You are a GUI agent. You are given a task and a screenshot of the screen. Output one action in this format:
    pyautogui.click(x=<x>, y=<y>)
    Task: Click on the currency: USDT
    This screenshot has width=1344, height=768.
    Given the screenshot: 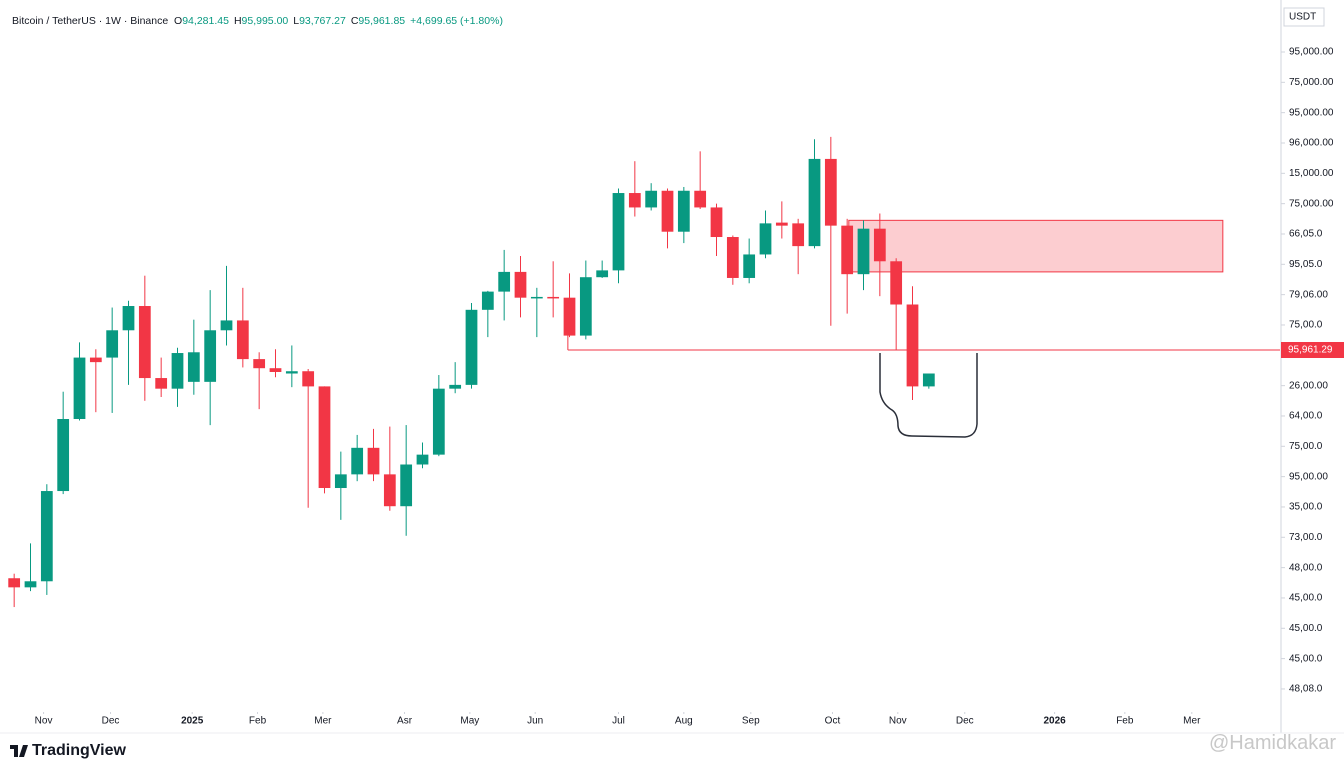 What is the action you would take?
    pyautogui.click(x=1302, y=17)
    